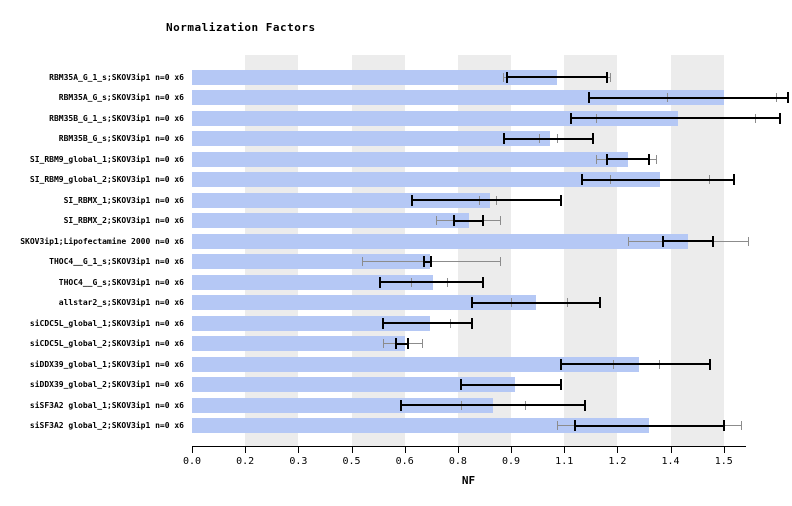 This screenshot has width=792, height=506. What do you see at coordinates (723, 461) in the screenshot?
I see `x-tick-label: 1.5` at bounding box center [723, 461].